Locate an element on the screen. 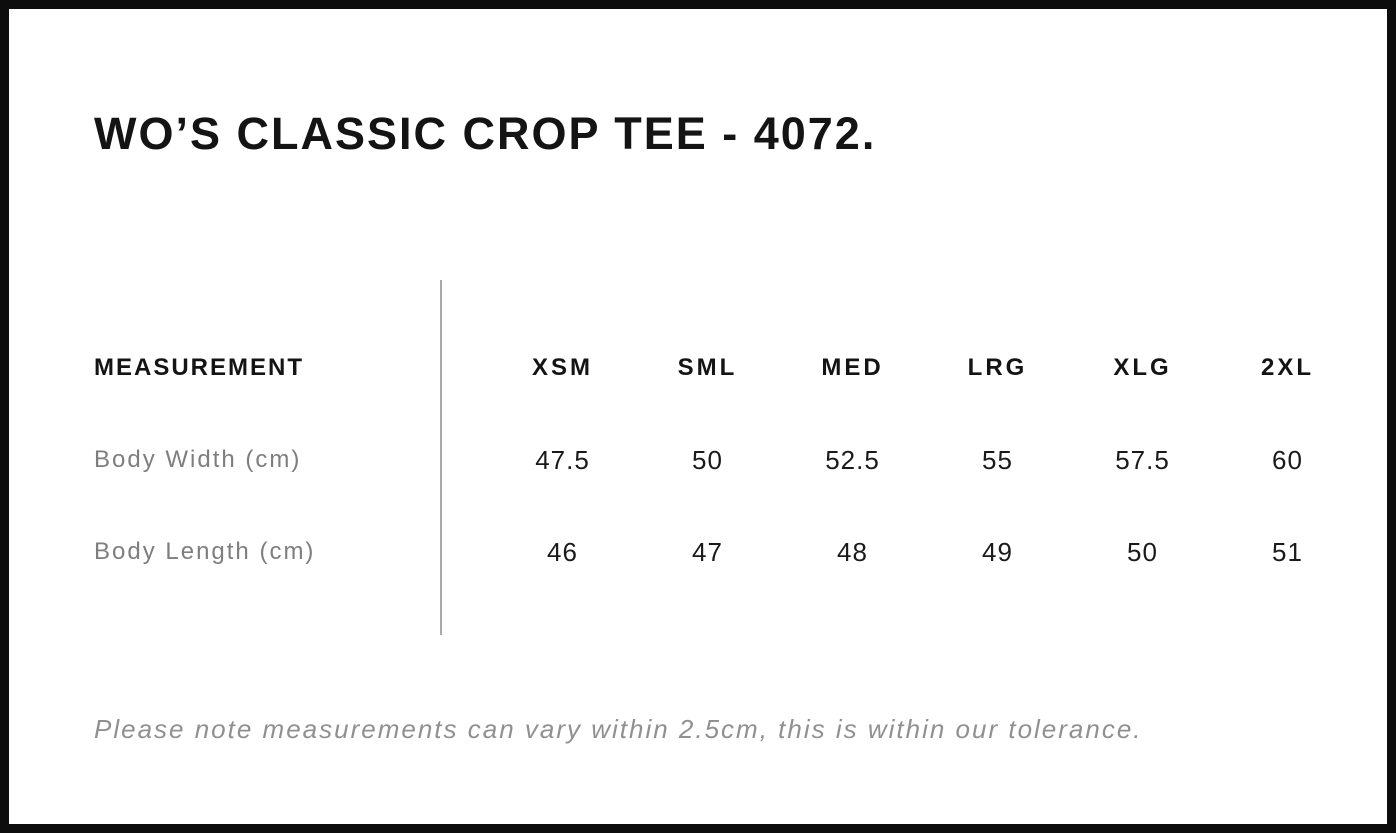 The height and width of the screenshot is (833, 1396). body-width-xlg-value: 57.5 is located at coordinates (1142, 459).